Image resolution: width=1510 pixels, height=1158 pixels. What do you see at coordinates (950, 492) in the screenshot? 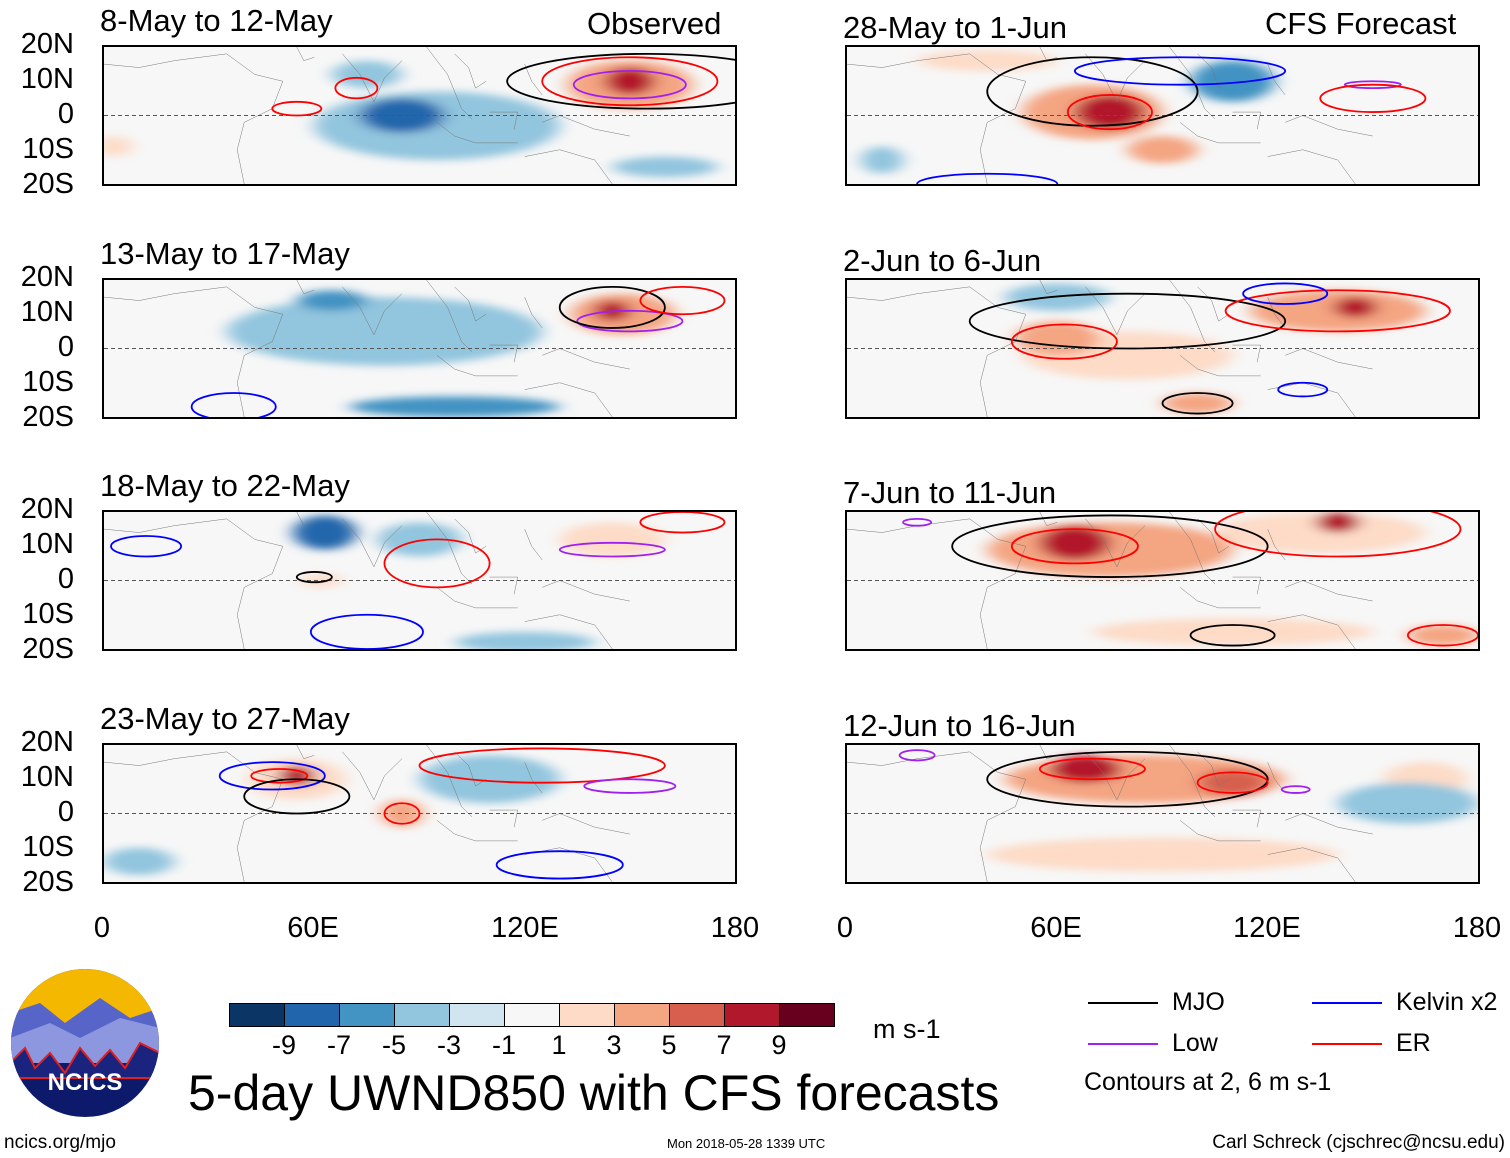
I see `panel-title: 7-Jun to 11-Jun` at bounding box center [950, 492].